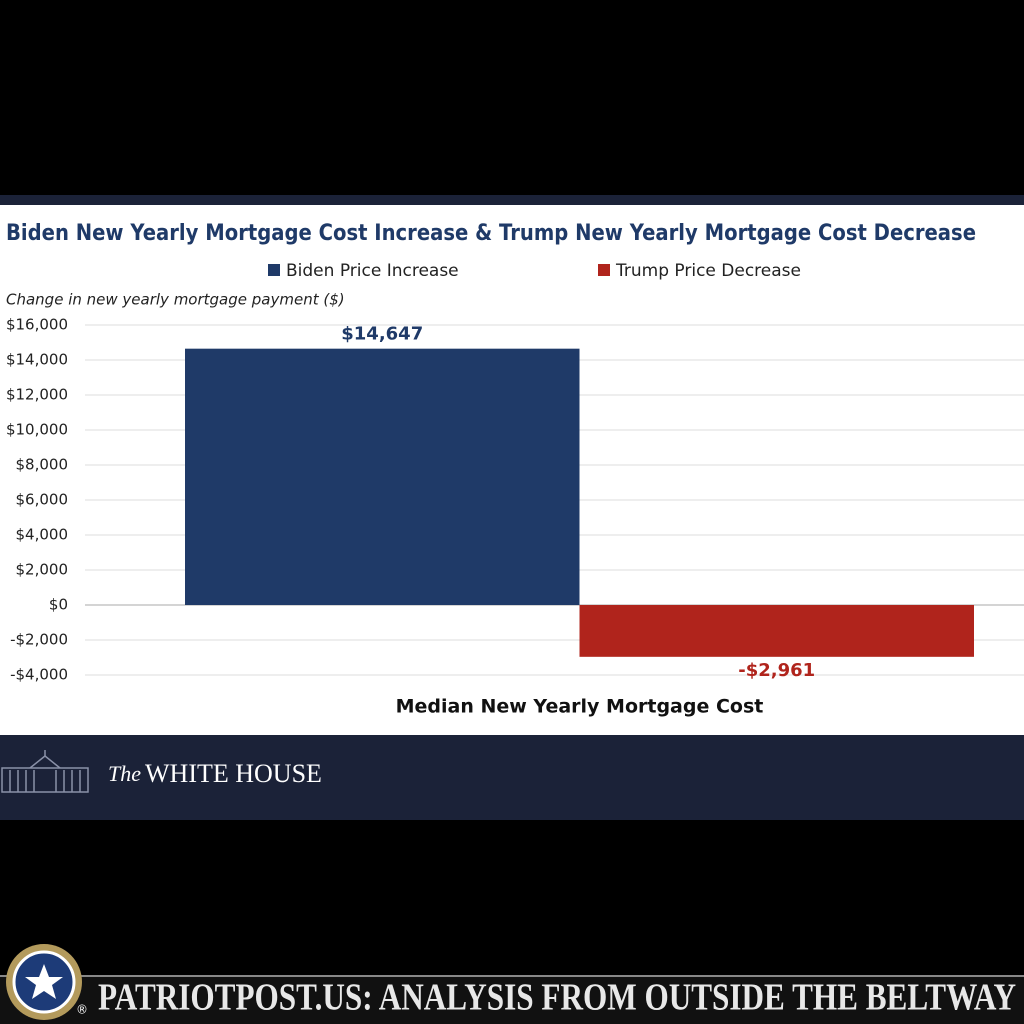 This screenshot has width=1024, height=1024. I want to click on white-house-icon, so click(45, 771).